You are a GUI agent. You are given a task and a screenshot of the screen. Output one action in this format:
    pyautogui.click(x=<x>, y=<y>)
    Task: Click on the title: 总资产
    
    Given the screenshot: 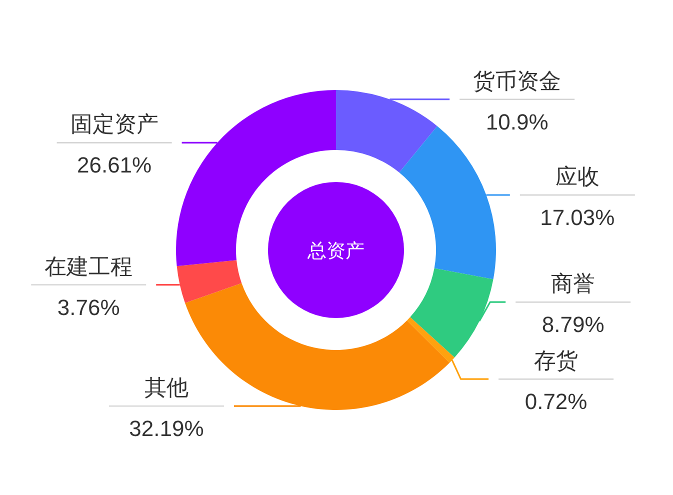 What is the action you would take?
    pyautogui.click(x=336, y=251)
    